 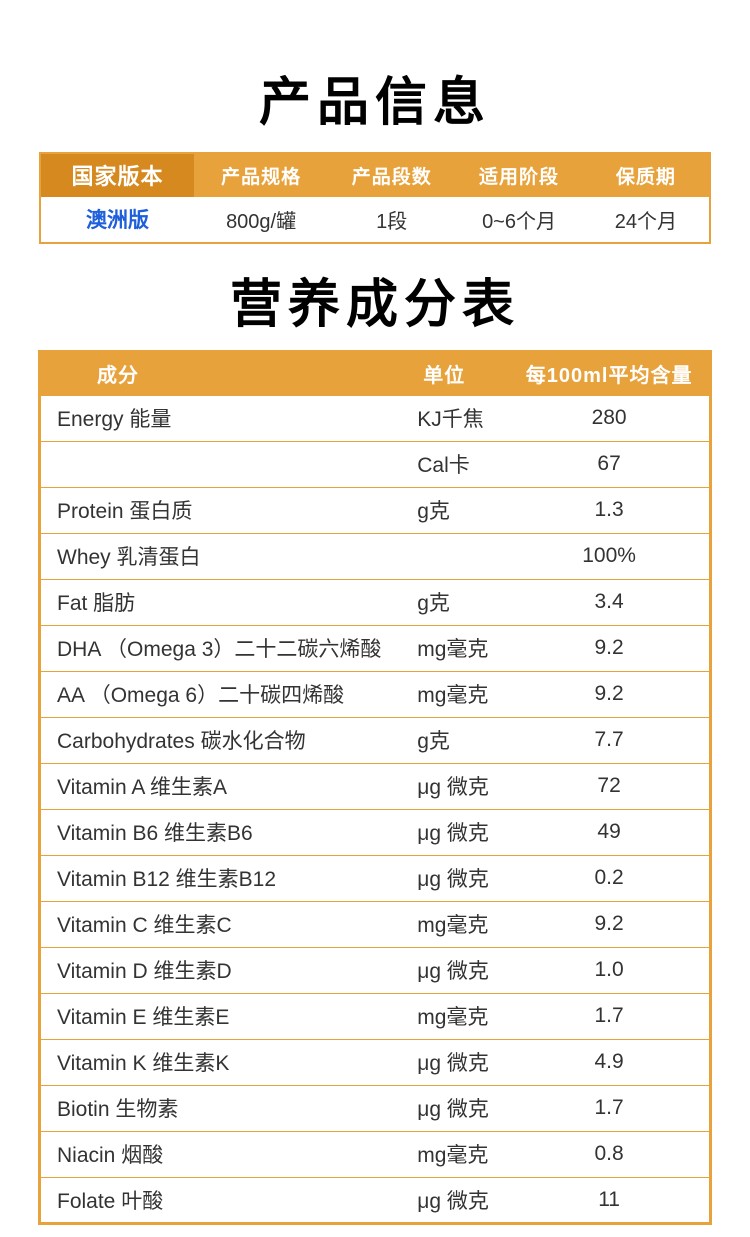 I want to click on ingredient-name: Biotin 生物素, so click(x=227, y=1108).